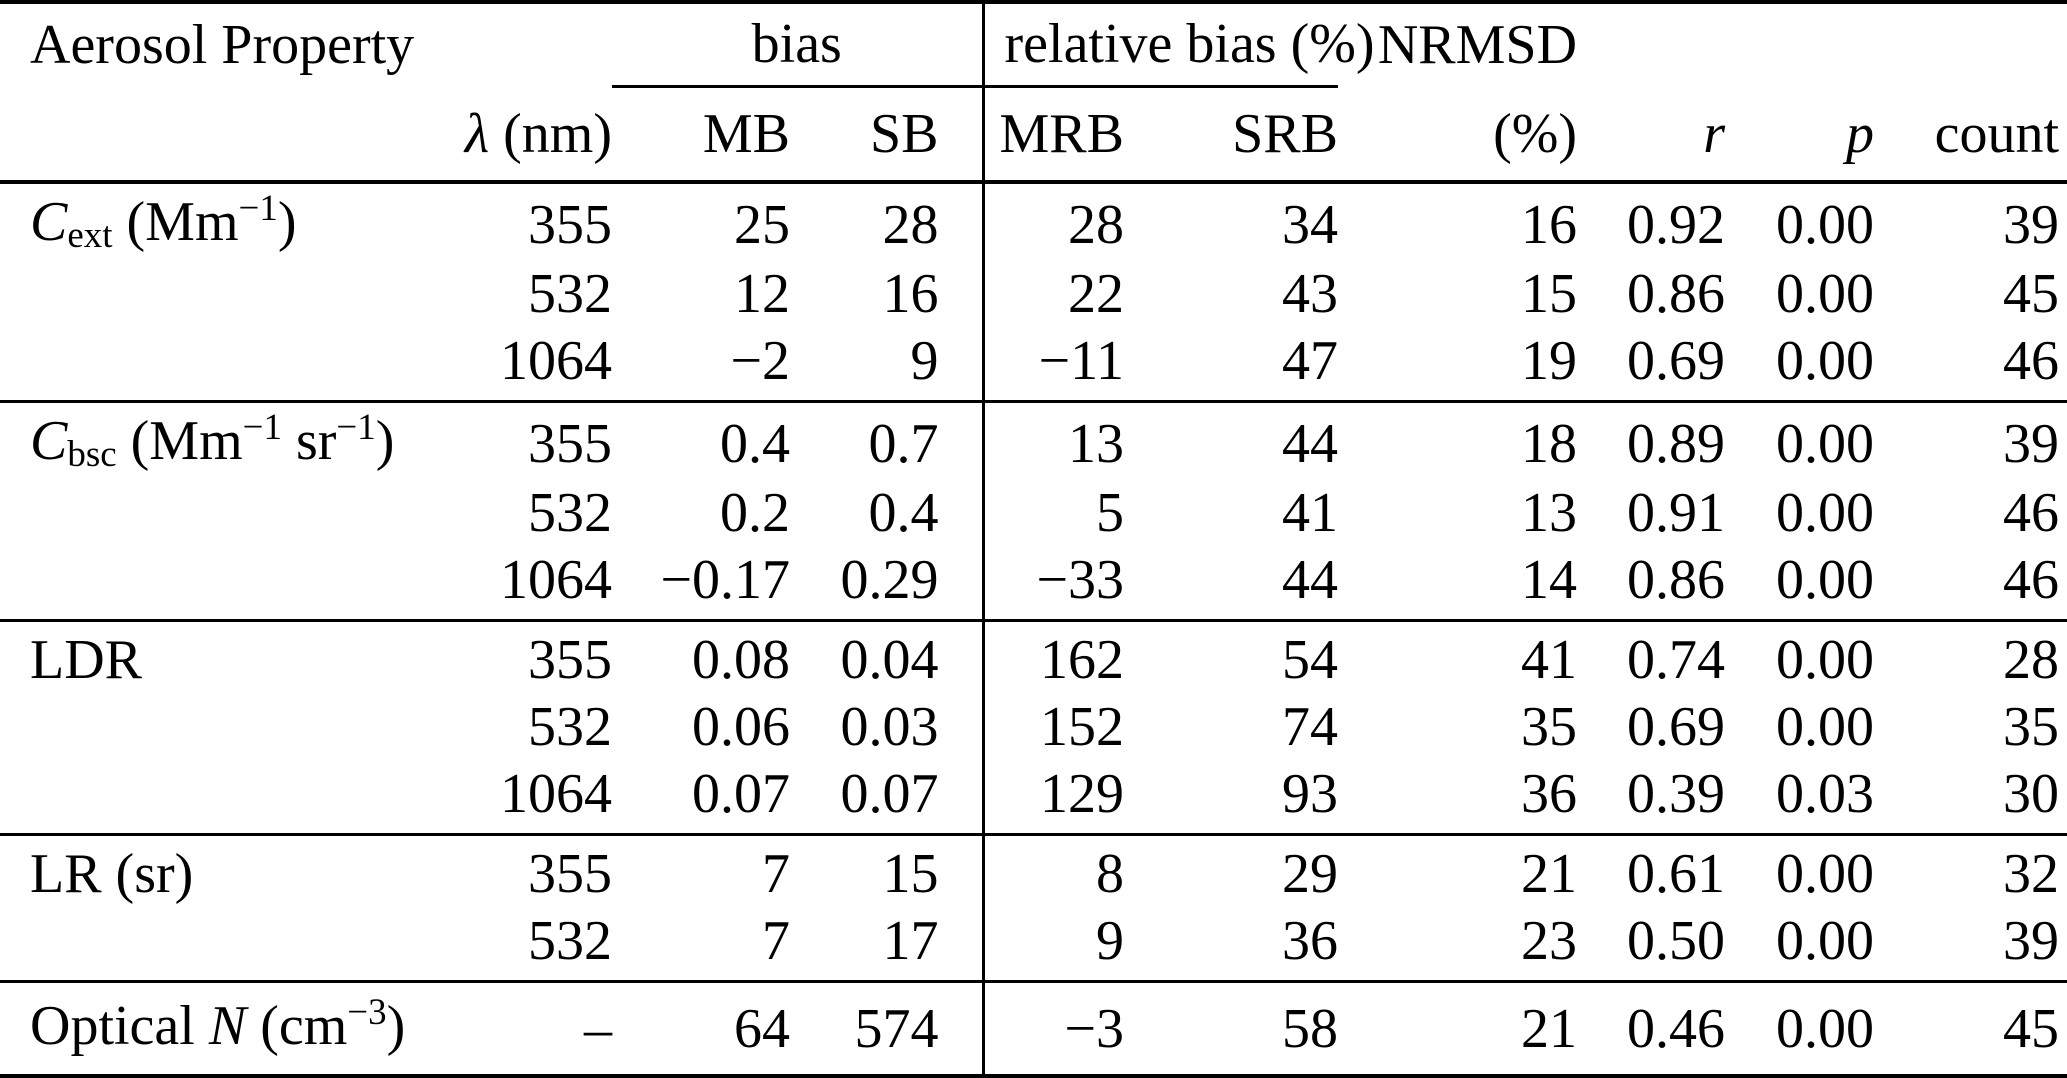 This screenshot has height=1078, width=2067. Describe the element at coordinates (1052, 871) in the screenshot. I see `cell-mrb: 8` at that location.